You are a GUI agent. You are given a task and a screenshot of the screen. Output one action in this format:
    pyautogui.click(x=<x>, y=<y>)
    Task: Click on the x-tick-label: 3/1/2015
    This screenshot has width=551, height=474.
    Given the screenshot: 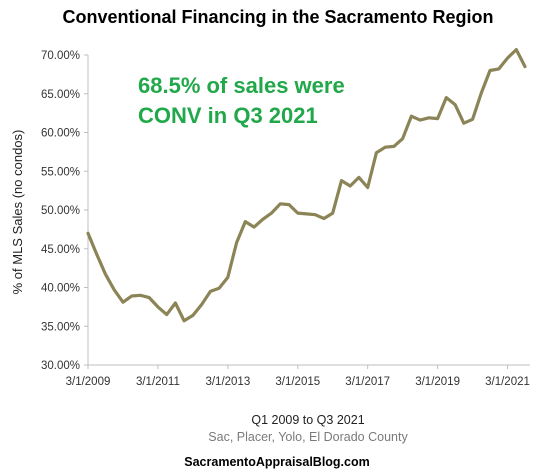 What is the action you would take?
    pyautogui.click(x=297, y=382)
    